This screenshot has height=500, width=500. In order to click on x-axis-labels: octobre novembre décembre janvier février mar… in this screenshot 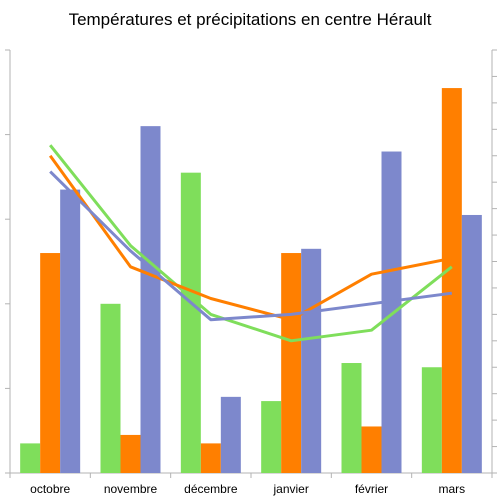, I will do `click(247, 489)`.